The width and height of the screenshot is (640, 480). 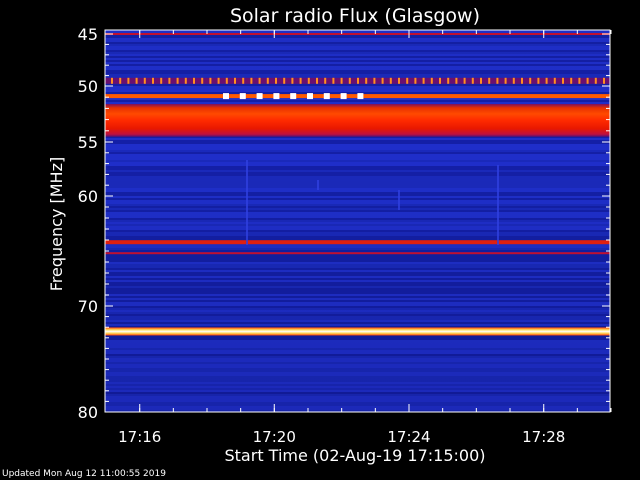 I want to click on x-tick-label: 17:16, so click(x=139, y=437).